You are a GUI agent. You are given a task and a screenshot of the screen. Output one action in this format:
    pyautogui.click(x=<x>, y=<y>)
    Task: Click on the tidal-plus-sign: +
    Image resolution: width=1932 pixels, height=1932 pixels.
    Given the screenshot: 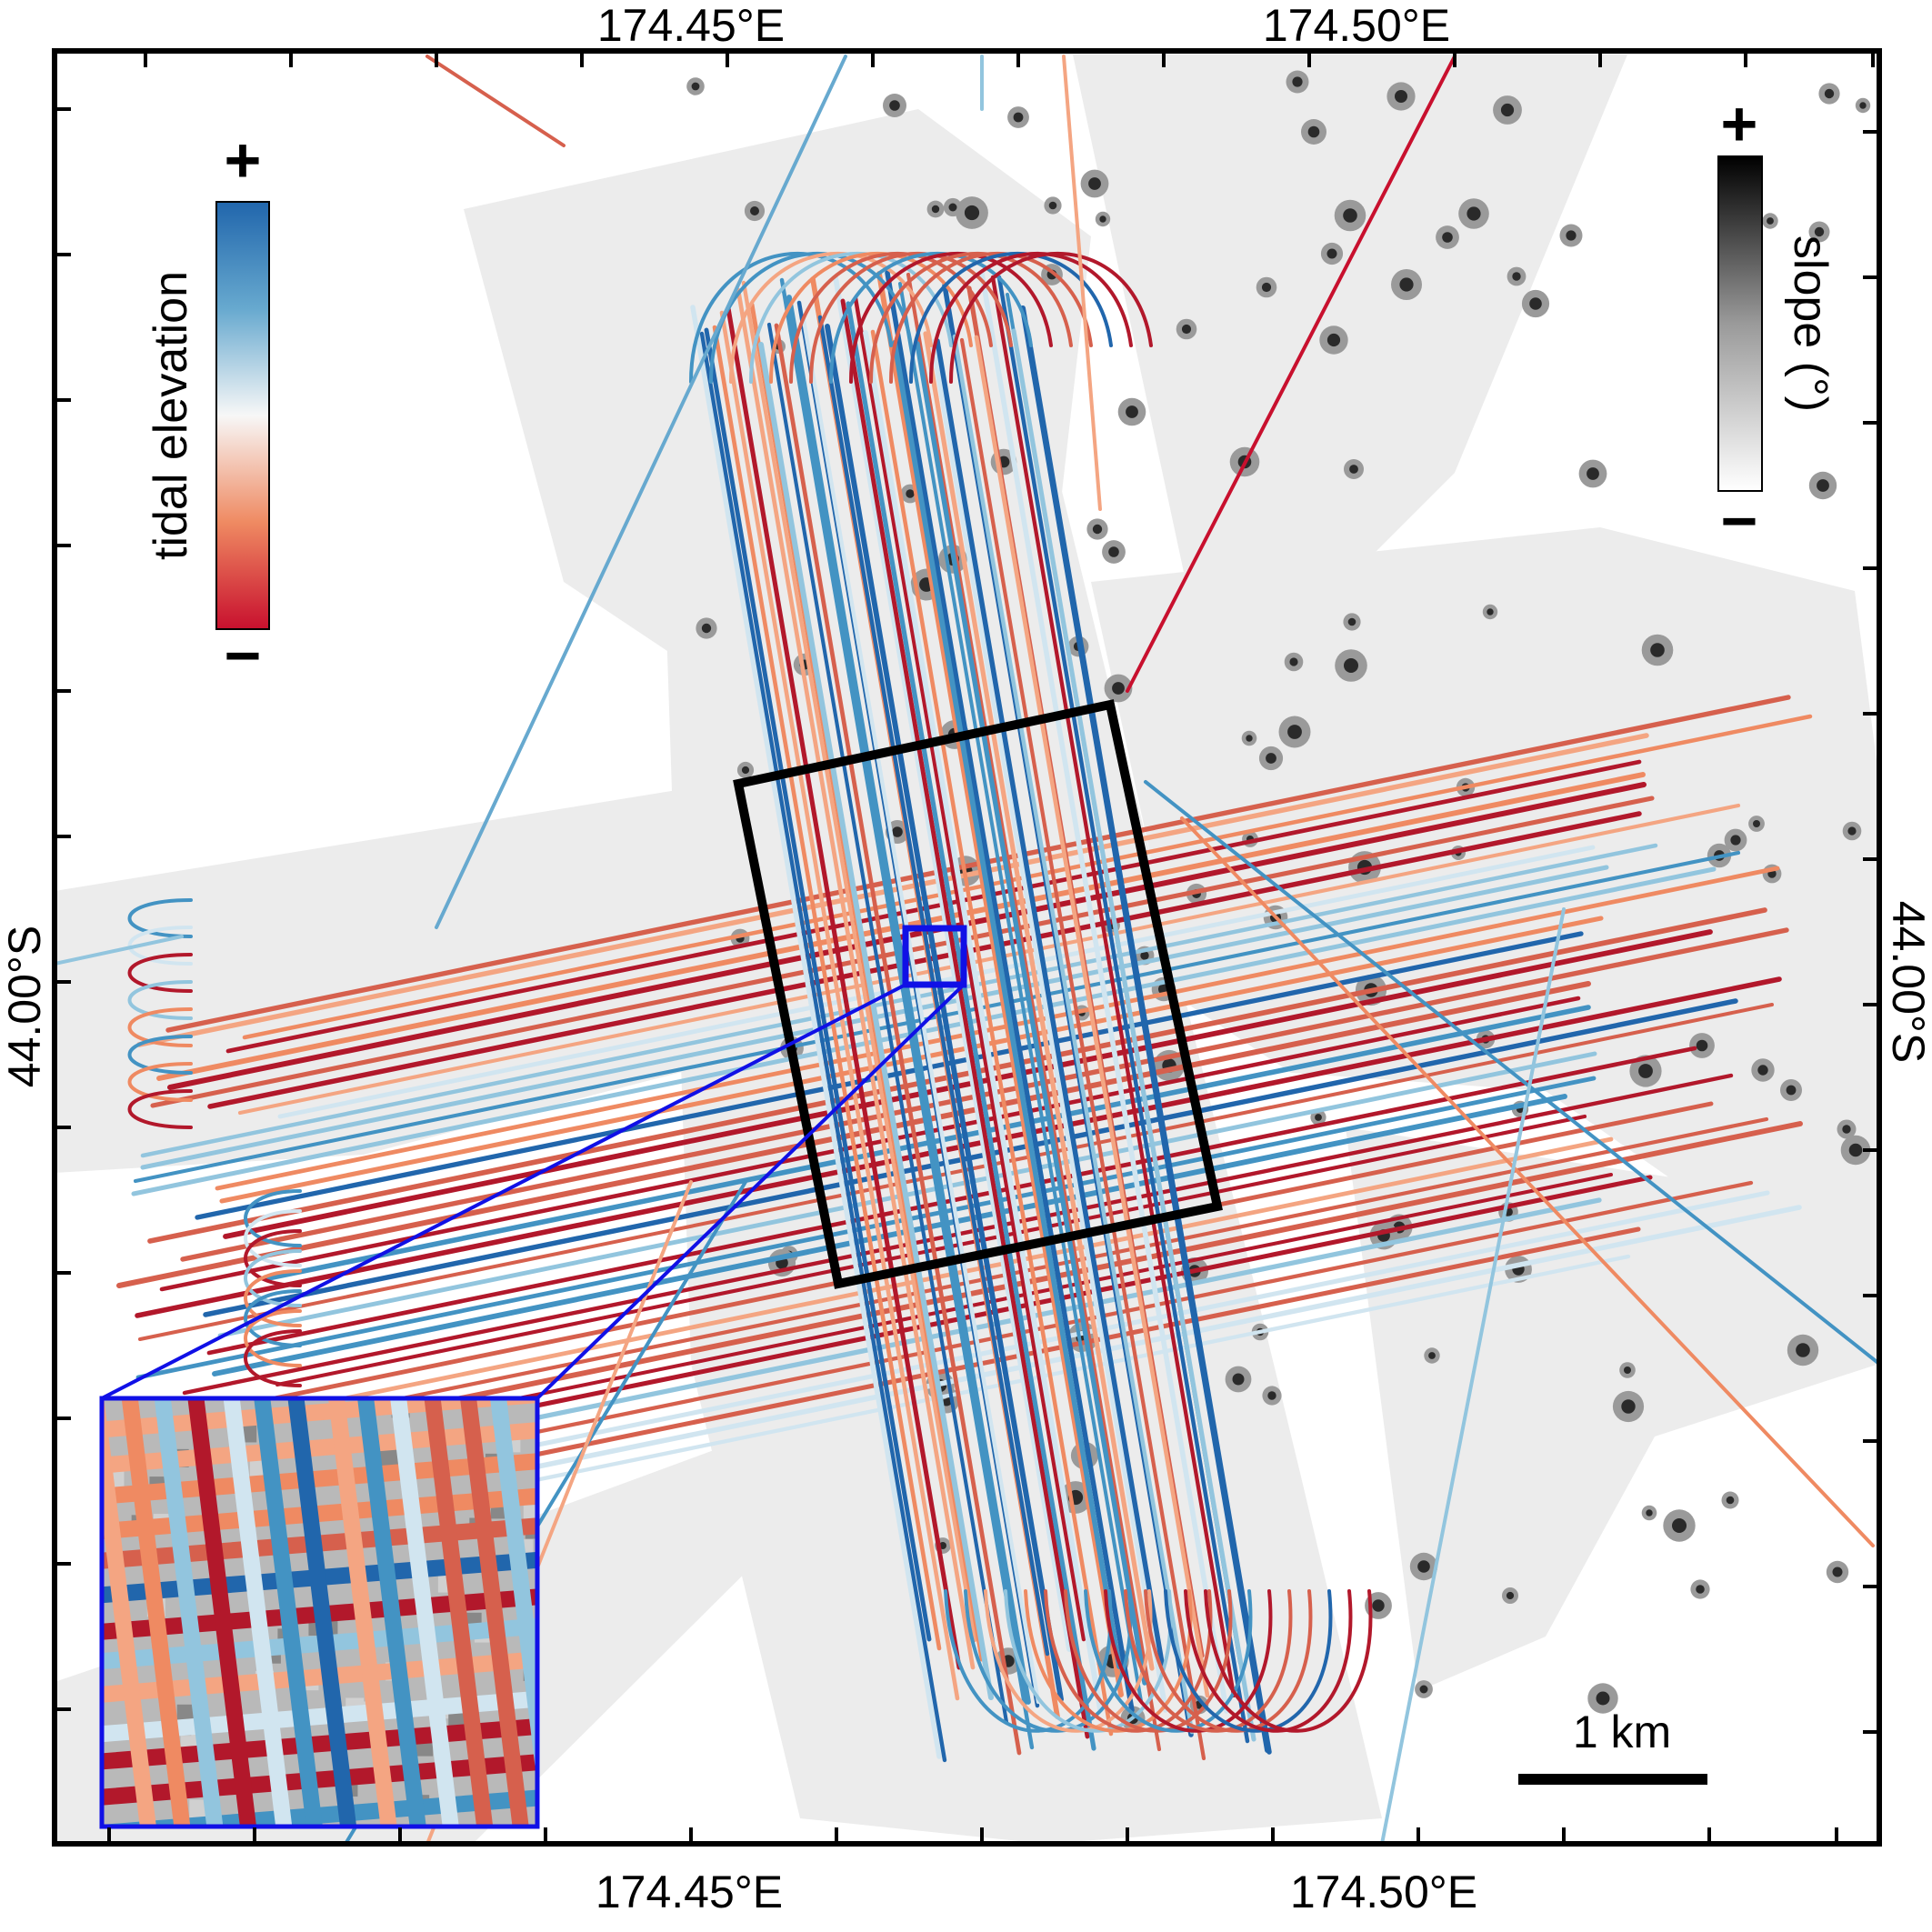 What is the action you would take?
    pyautogui.click(x=243, y=160)
    